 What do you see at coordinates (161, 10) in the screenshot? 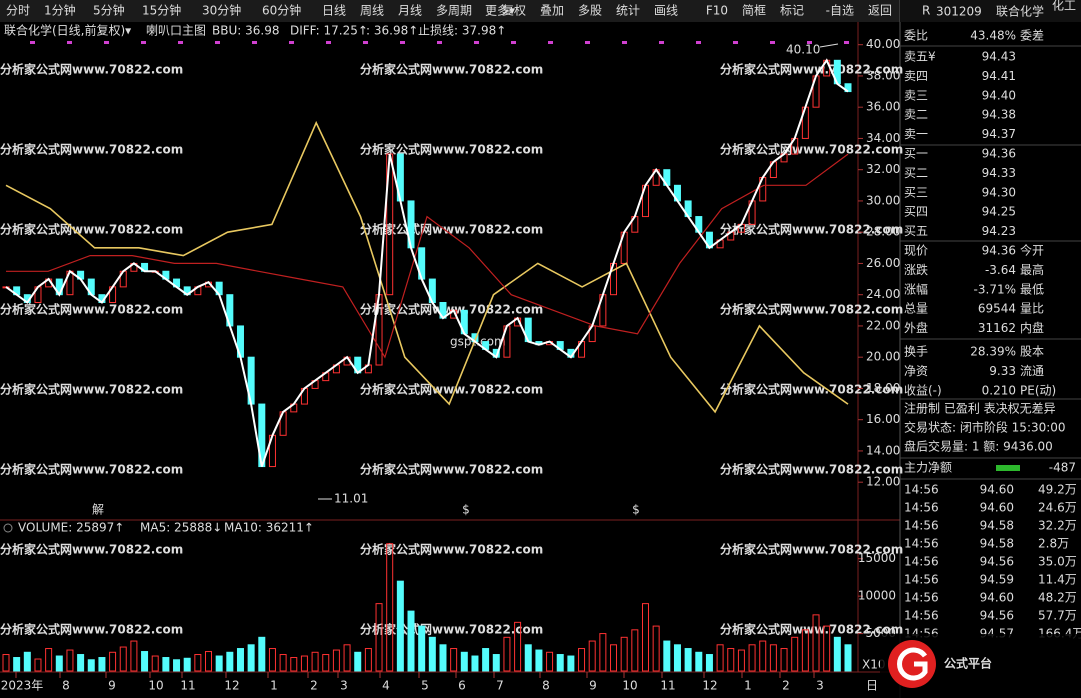
I see `toolbar-button: 15分钟` at bounding box center [161, 10].